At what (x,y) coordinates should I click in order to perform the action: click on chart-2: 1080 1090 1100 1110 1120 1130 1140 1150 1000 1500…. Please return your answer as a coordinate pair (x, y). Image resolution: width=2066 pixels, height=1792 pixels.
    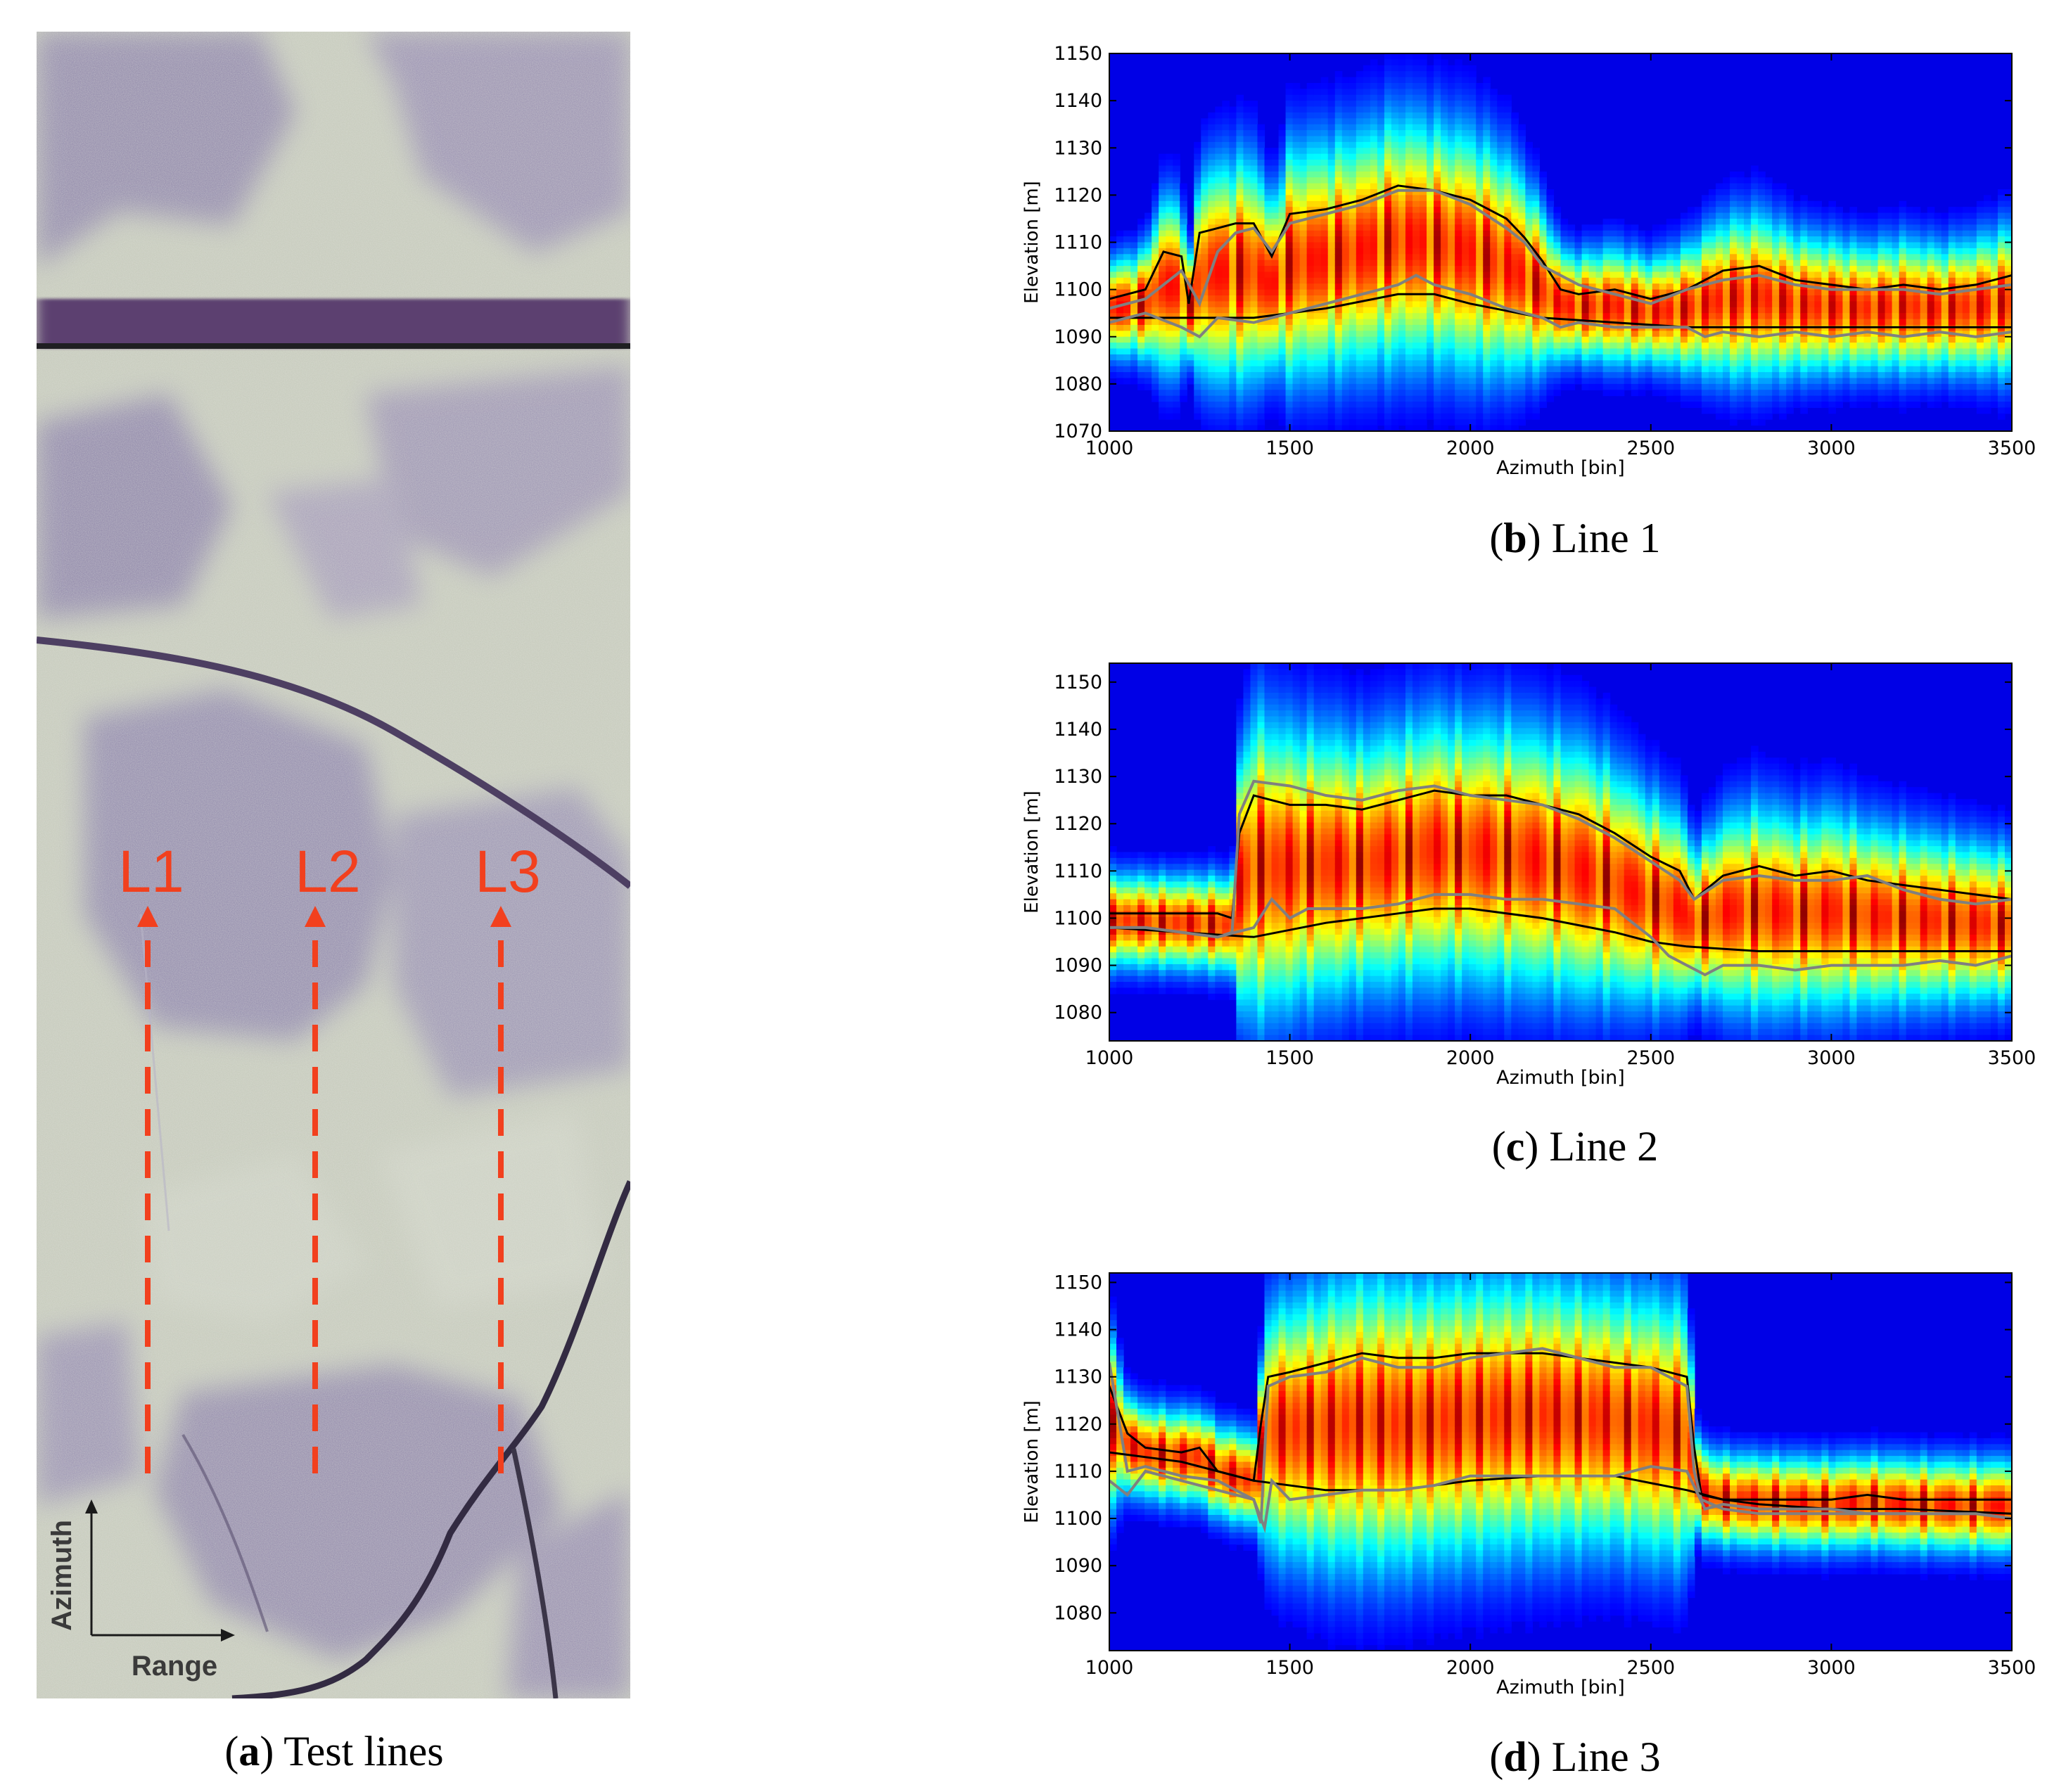
    Looking at the image, I should click on (1529, 876).